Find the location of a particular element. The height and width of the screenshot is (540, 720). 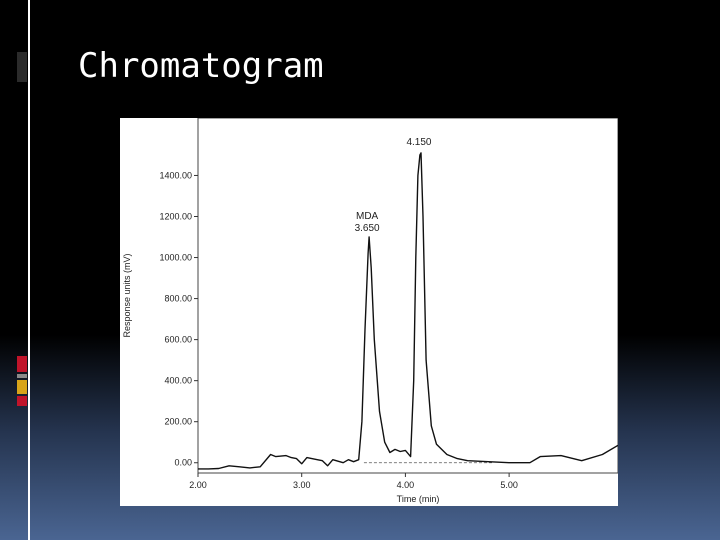

x-tick-label: 2.00 is located at coordinates (198, 485).